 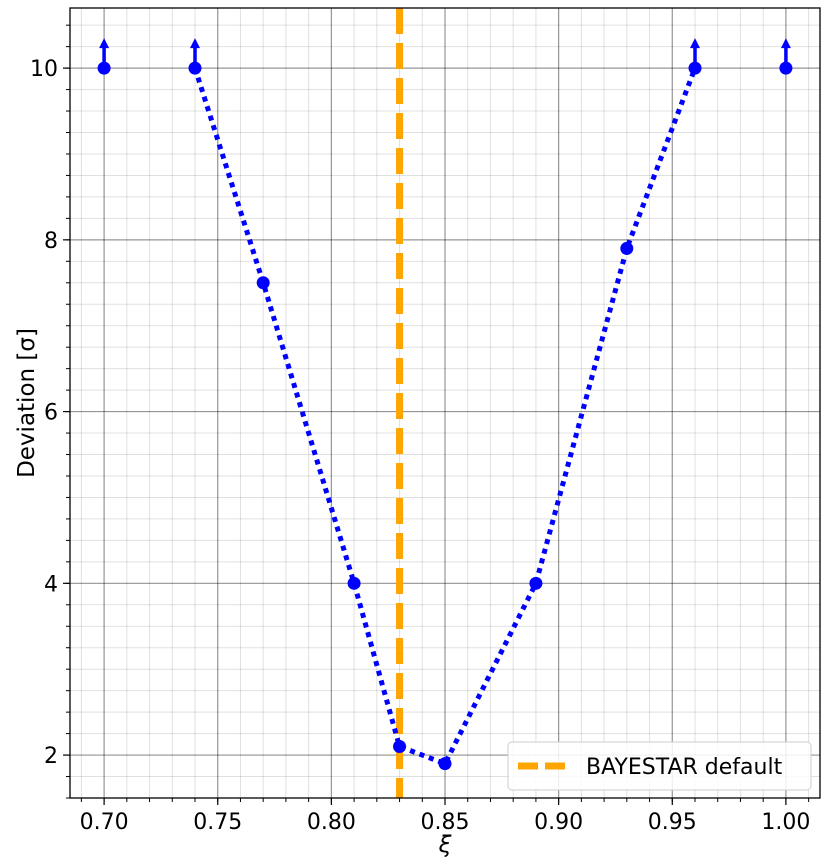 I want to click on x-tick-label: 0.75, so click(x=217, y=822).